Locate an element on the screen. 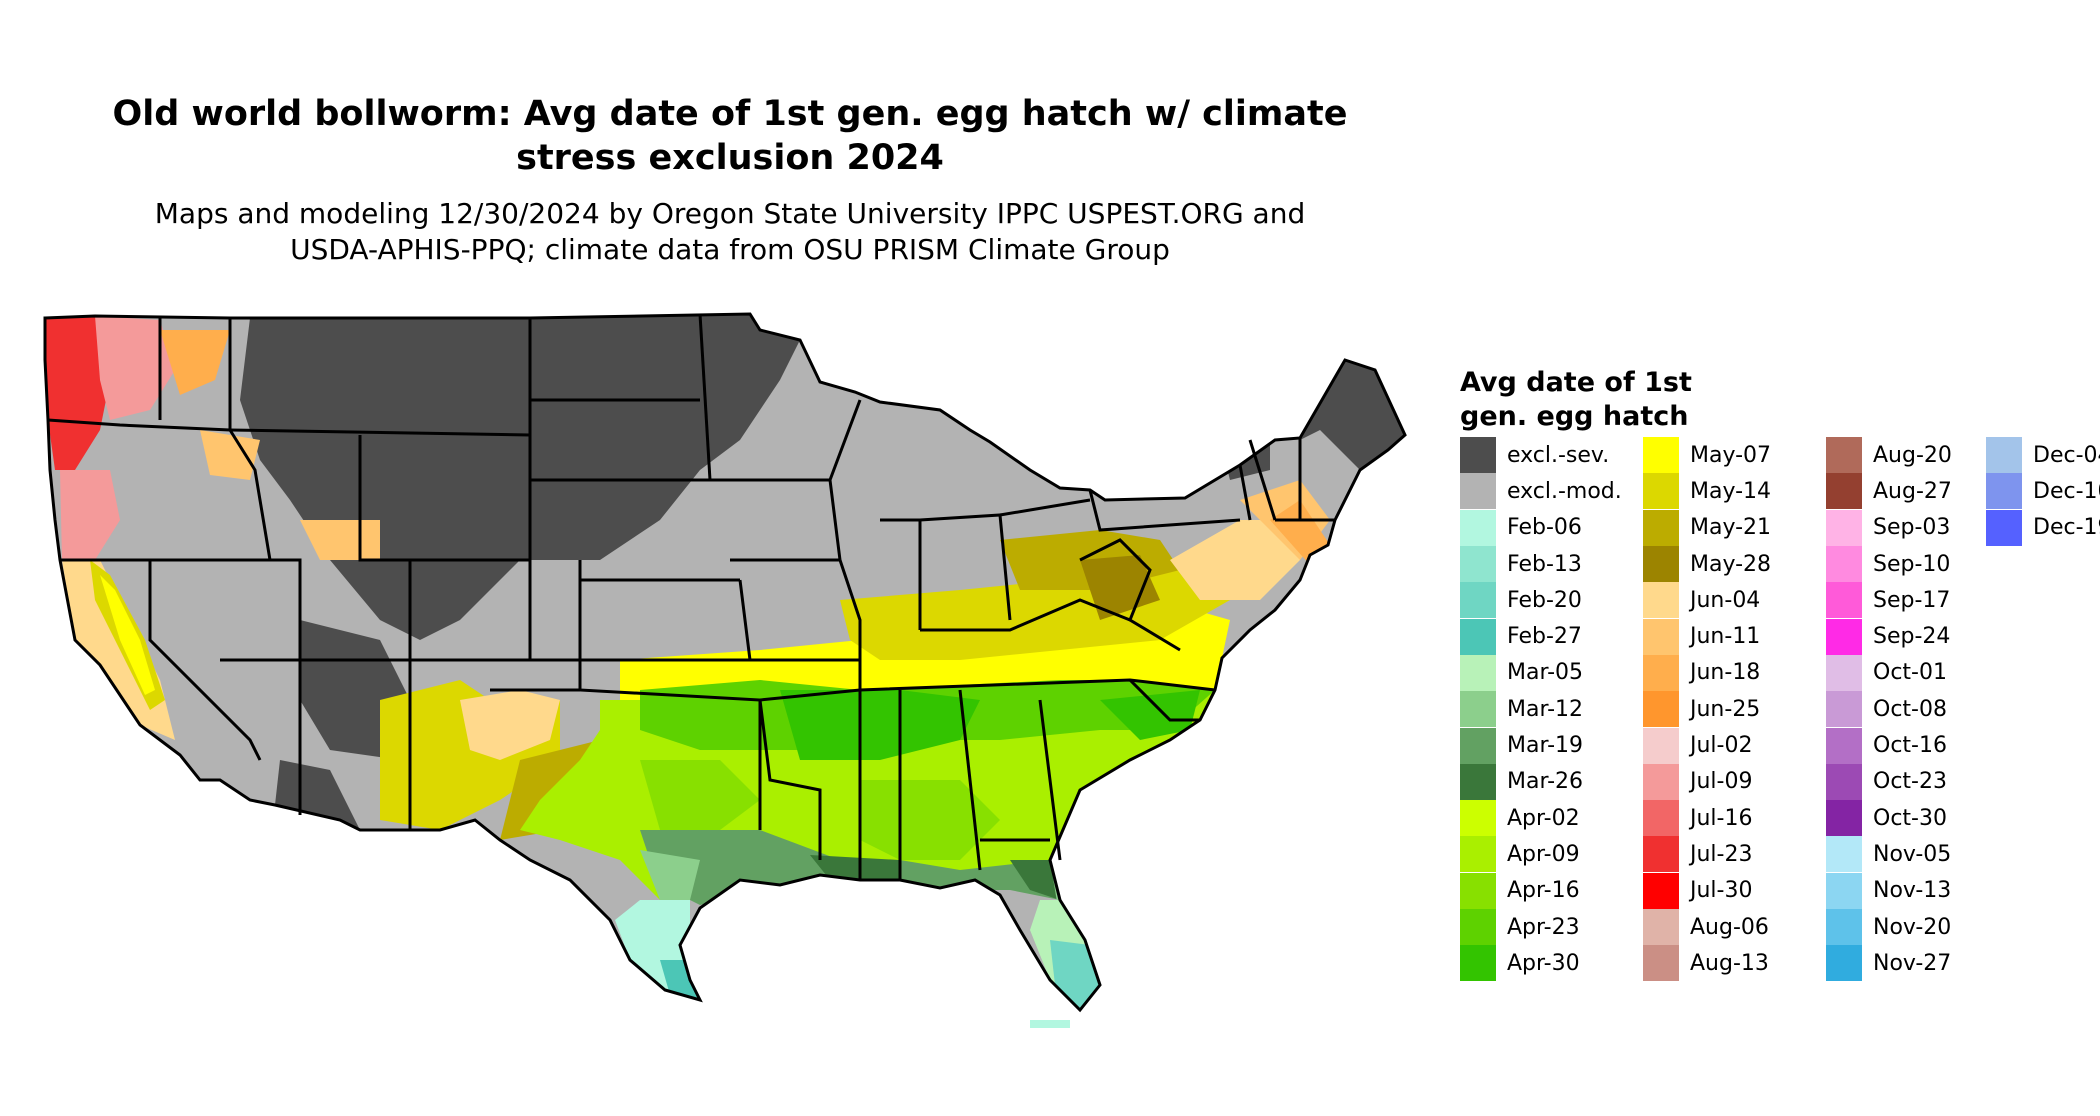 This screenshot has width=2100, height=1116. legend-label: Oct-16 is located at coordinates (1910, 746).